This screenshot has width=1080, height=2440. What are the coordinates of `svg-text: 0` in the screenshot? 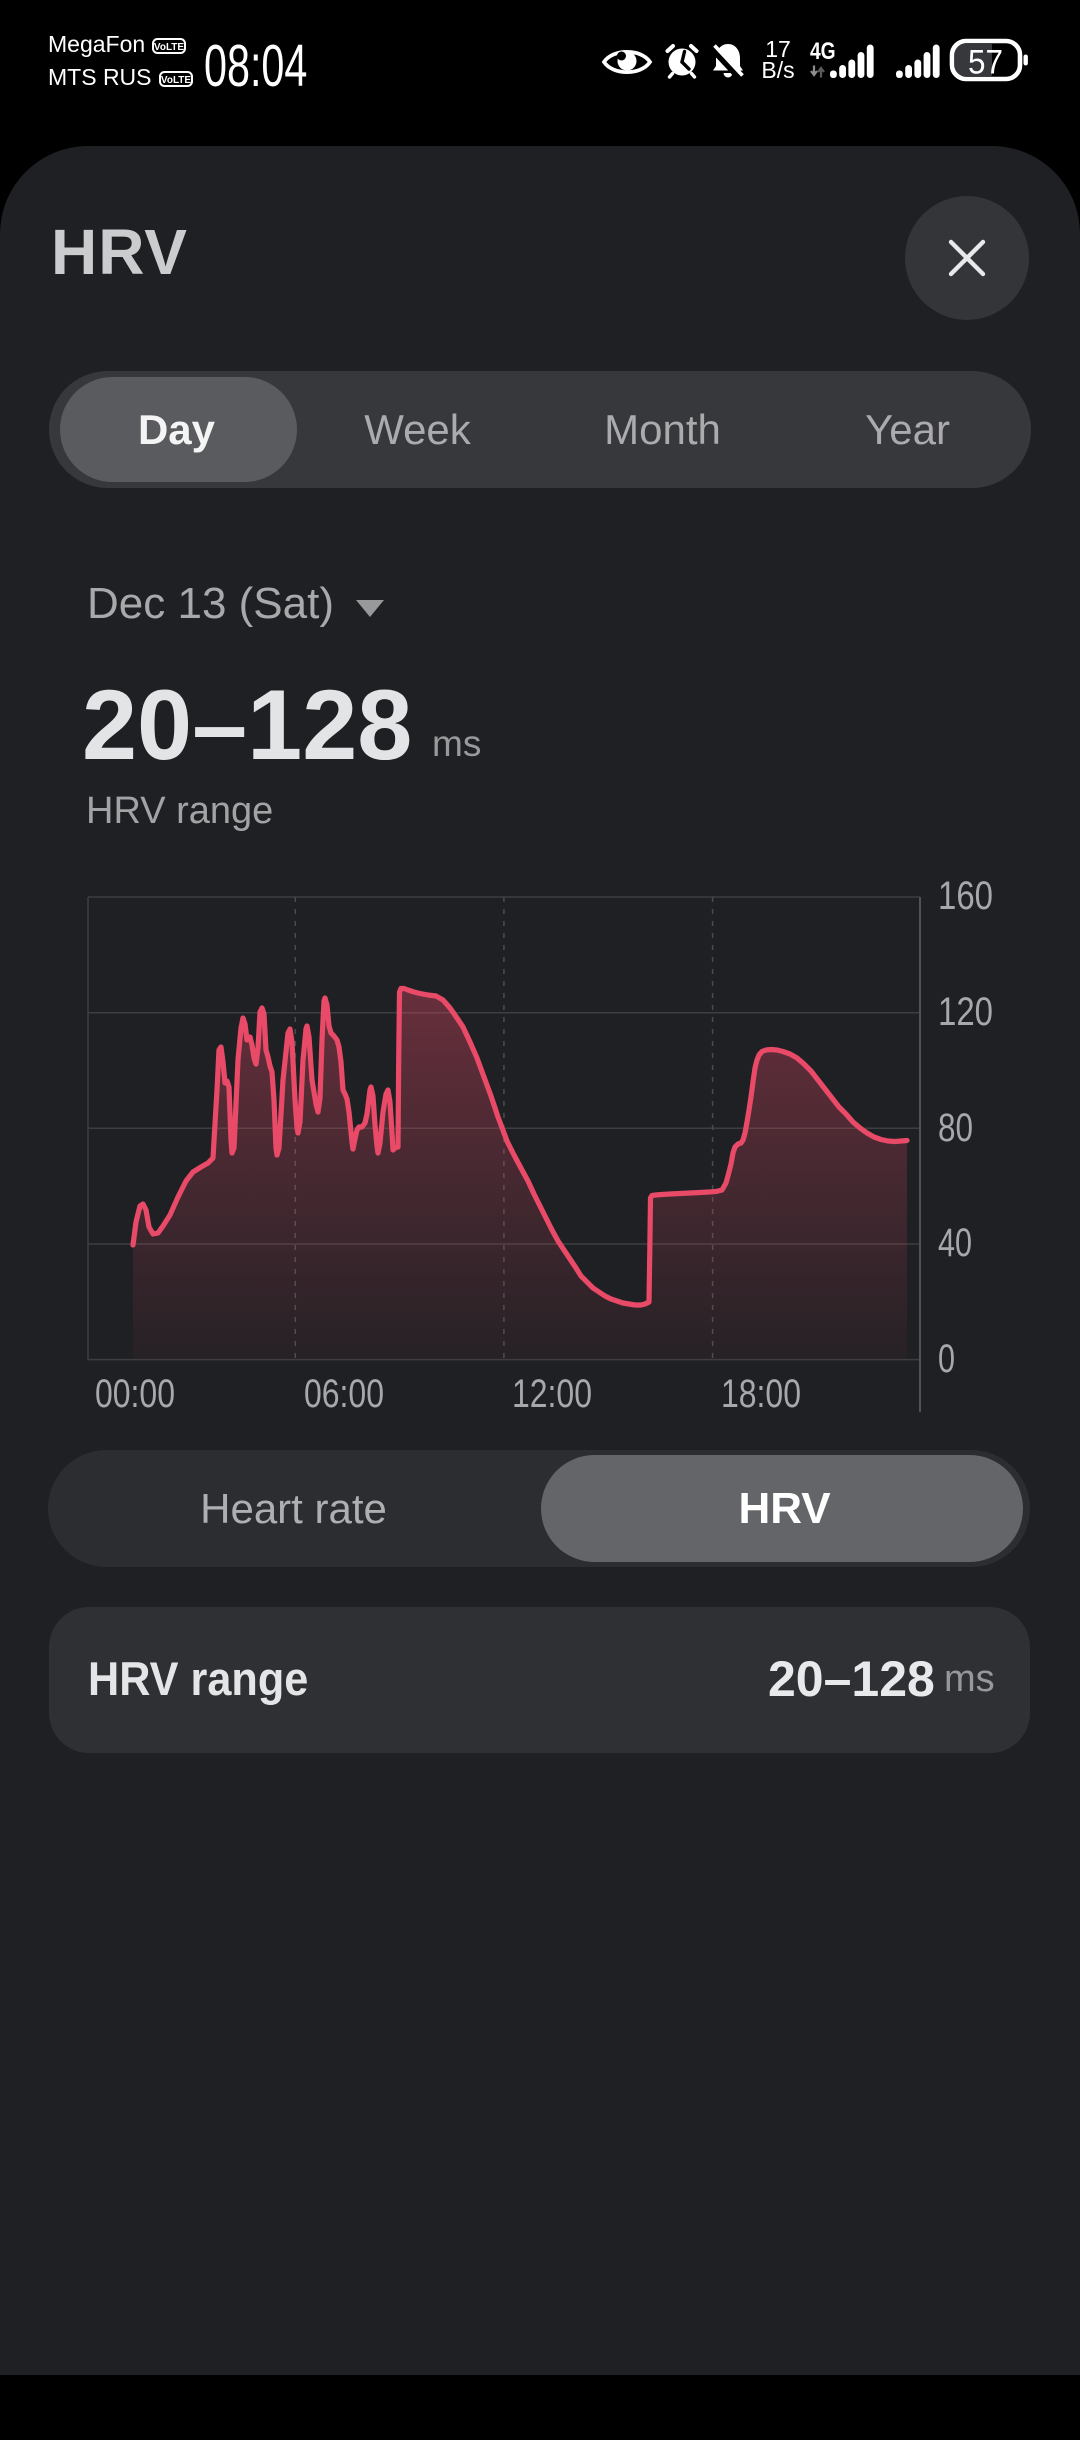 It's located at (946, 1359).